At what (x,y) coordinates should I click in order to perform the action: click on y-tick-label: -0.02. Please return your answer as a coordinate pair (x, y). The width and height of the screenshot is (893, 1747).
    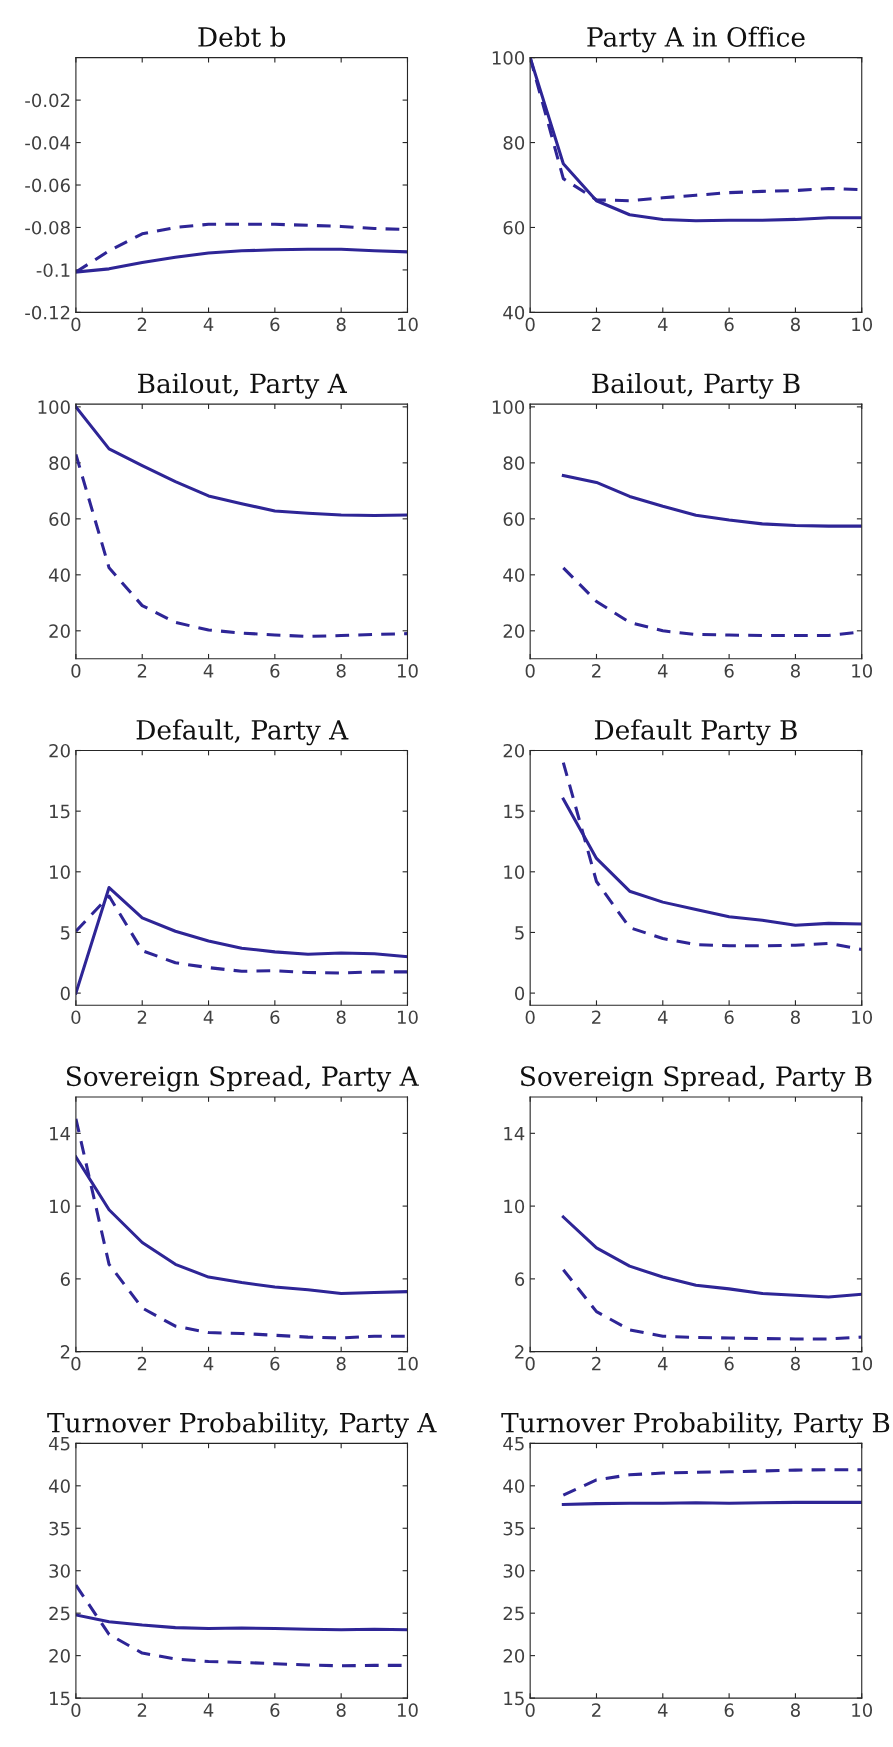
    Looking at the image, I should click on (47, 100).